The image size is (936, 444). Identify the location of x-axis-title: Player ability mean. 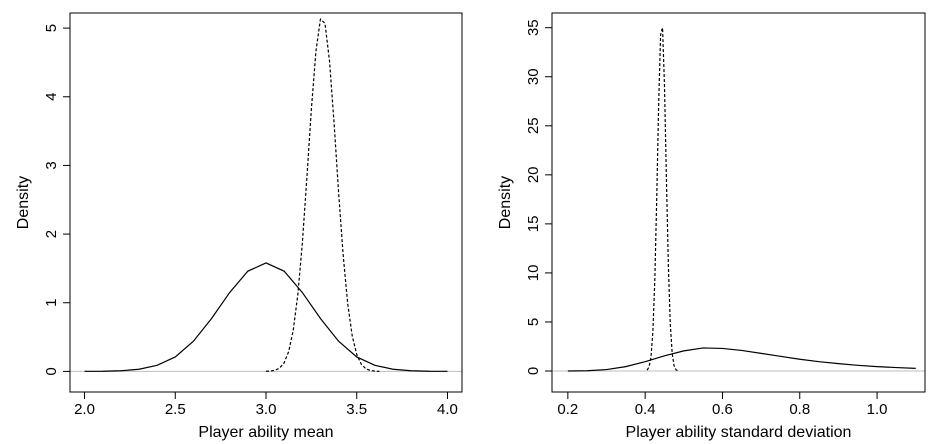
(265, 432).